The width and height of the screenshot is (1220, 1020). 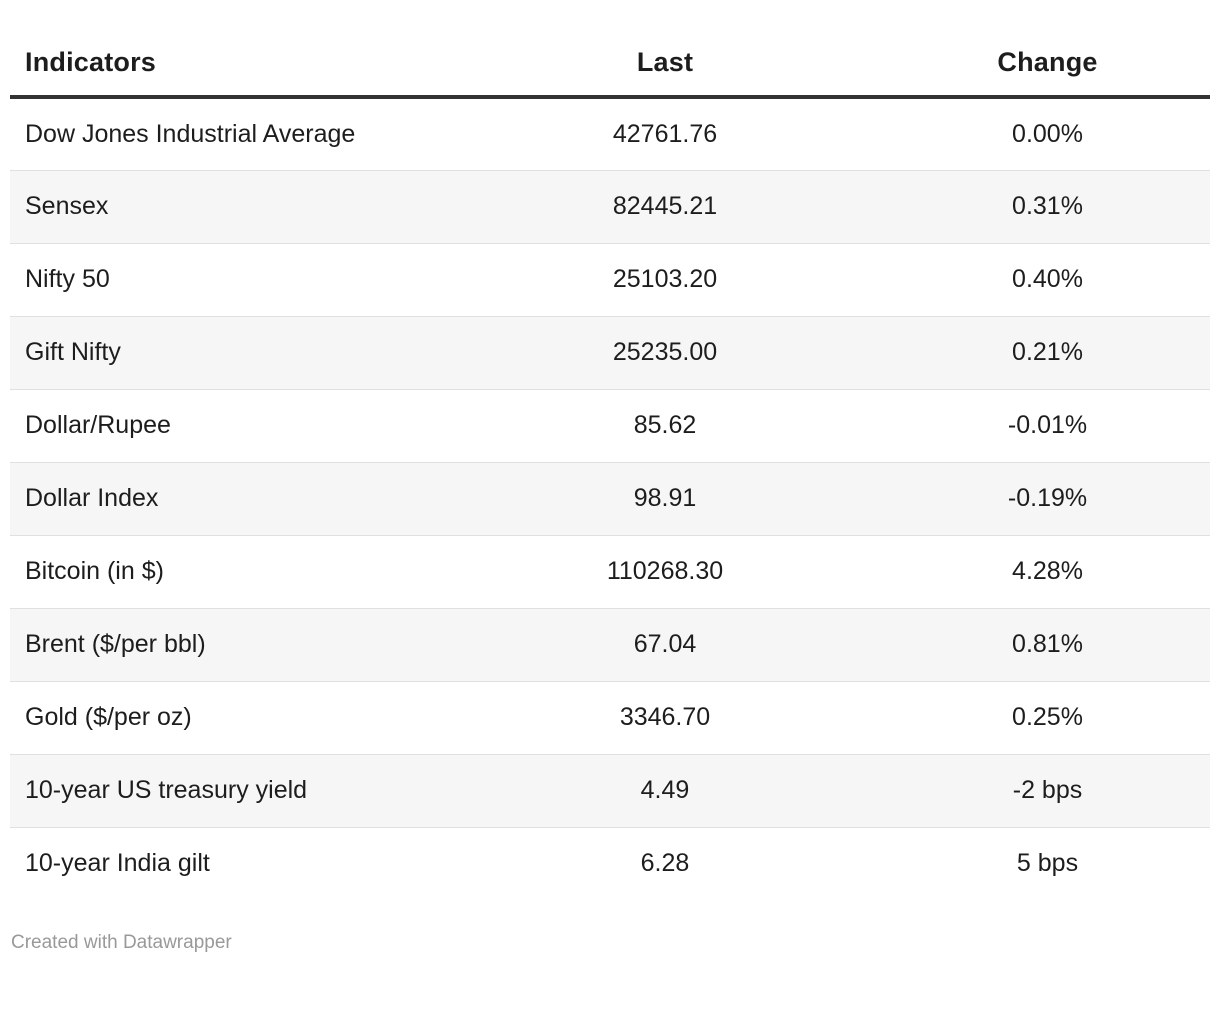 I want to click on header-row: Indicators Last Change, so click(x=610, y=64).